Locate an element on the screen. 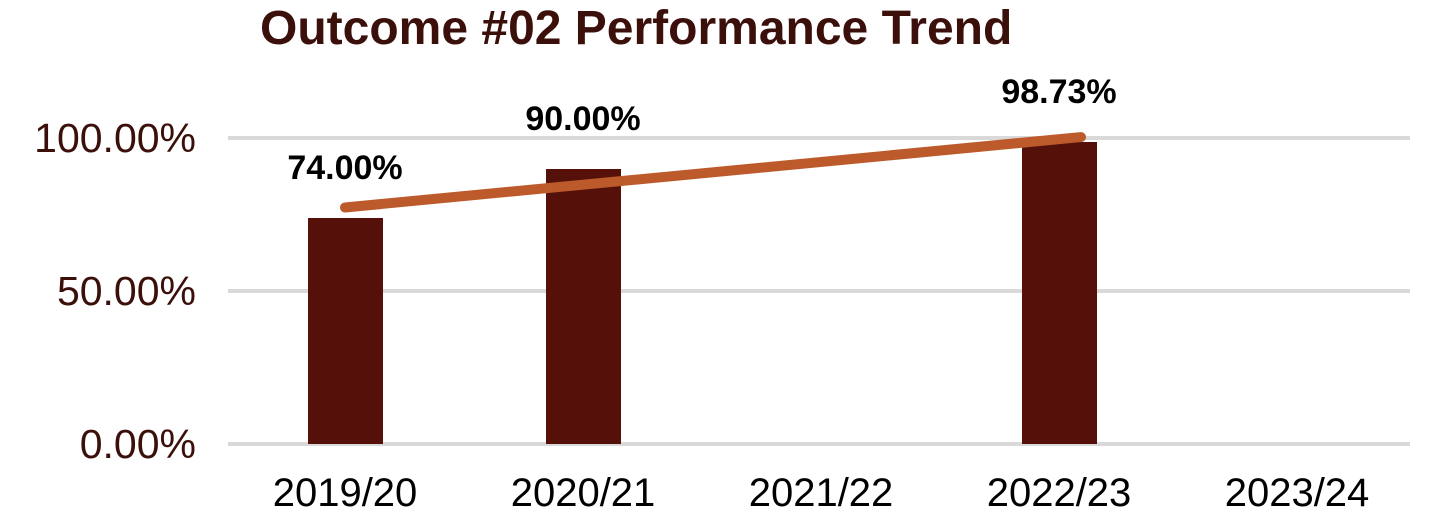 This screenshot has height=530, width=1438. x-axis-tick-label: 2019/20 is located at coordinates (345, 493).